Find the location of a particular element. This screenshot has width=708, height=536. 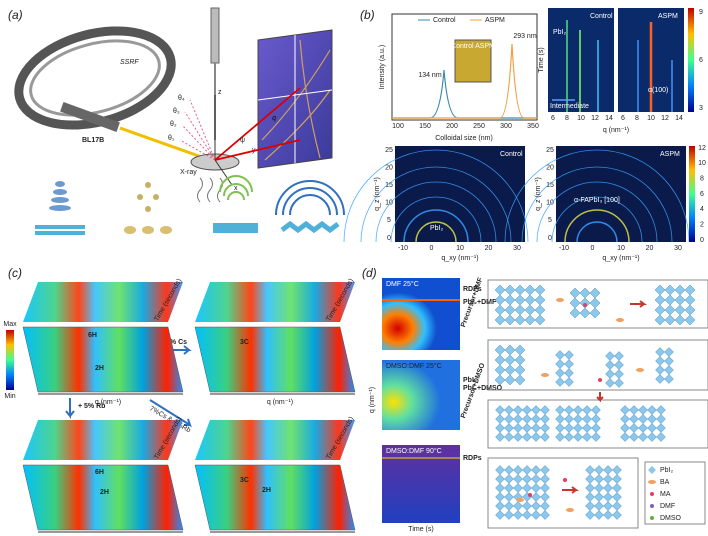

ring is located at coordinates (436, 226).